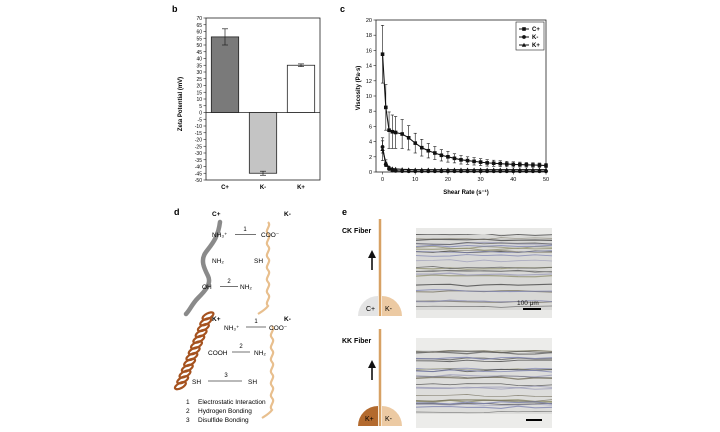  Describe the element at coordinates (260, 353) in the screenshot. I see `bottom-bond-2-right: NH₂` at that location.